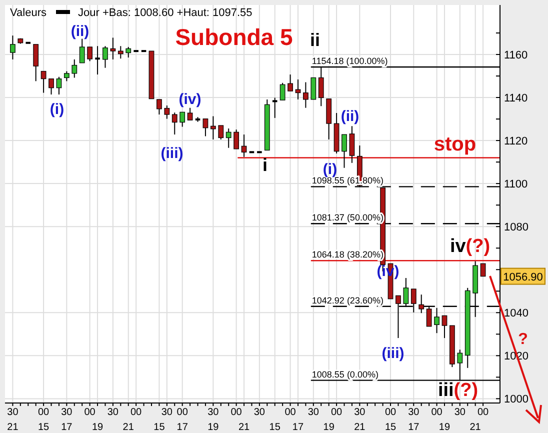 The image size is (548, 433). I want to click on text: Subonda 5, so click(234, 37).